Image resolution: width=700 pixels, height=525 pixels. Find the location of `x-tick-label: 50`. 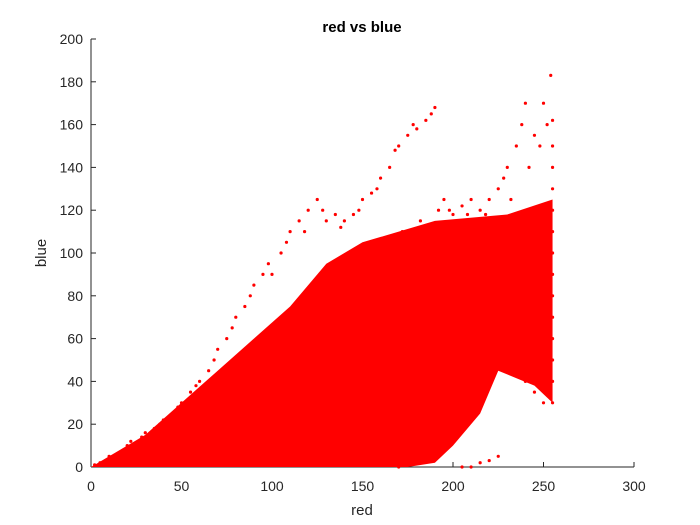

x-tick-label: 50 is located at coordinates (182, 486).